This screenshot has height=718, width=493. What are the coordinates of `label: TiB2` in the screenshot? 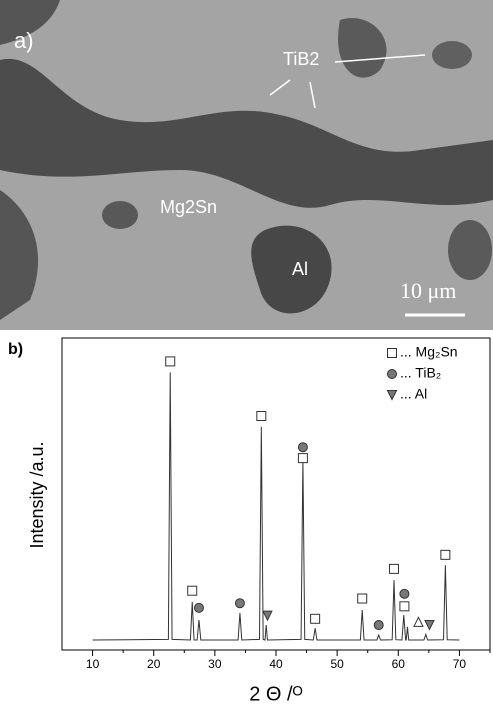 It's located at (301, 59).